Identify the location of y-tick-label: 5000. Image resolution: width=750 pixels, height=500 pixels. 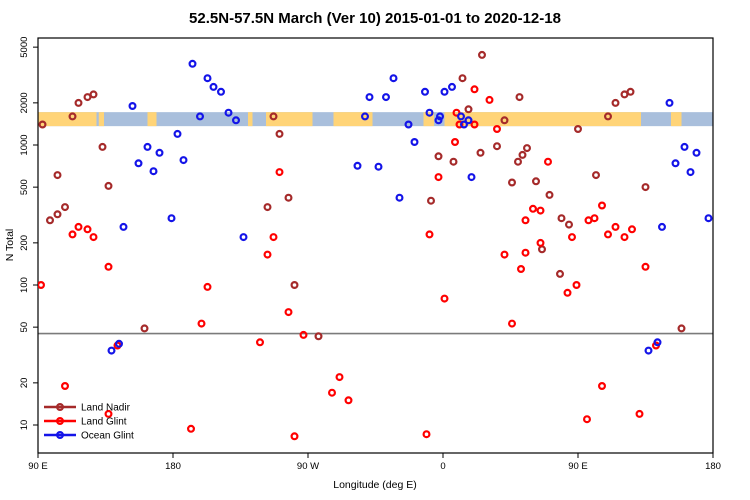
(24, 47).